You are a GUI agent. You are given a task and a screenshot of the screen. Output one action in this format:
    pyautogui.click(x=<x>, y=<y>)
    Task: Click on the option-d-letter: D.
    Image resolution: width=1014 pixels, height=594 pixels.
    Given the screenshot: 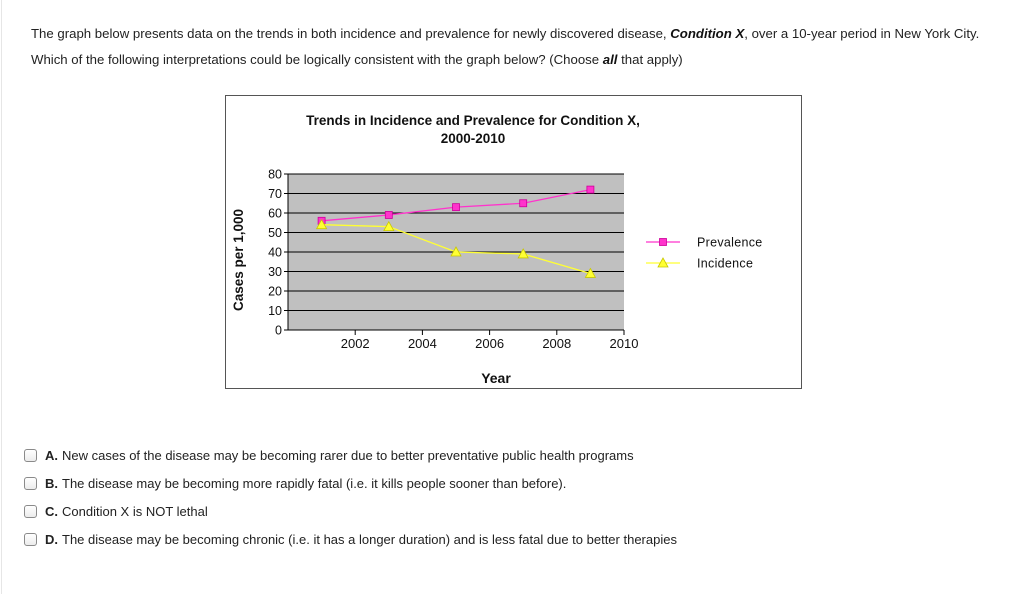 What is the action you would take?
    pyautogui.click(x=51, y=539)
    